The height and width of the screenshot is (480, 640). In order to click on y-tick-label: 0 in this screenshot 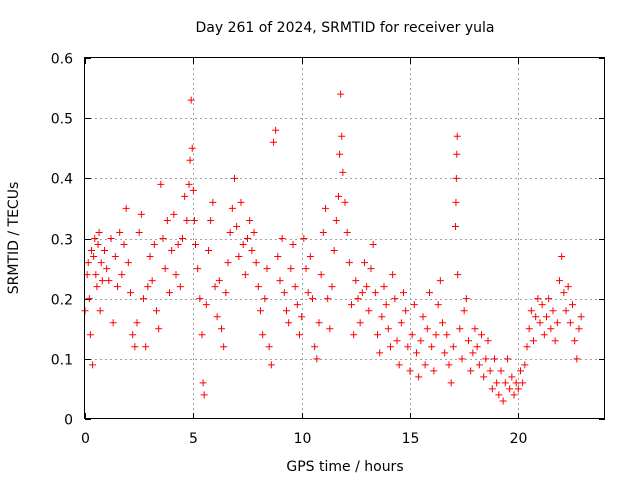, I will do `click(68, 421)`.